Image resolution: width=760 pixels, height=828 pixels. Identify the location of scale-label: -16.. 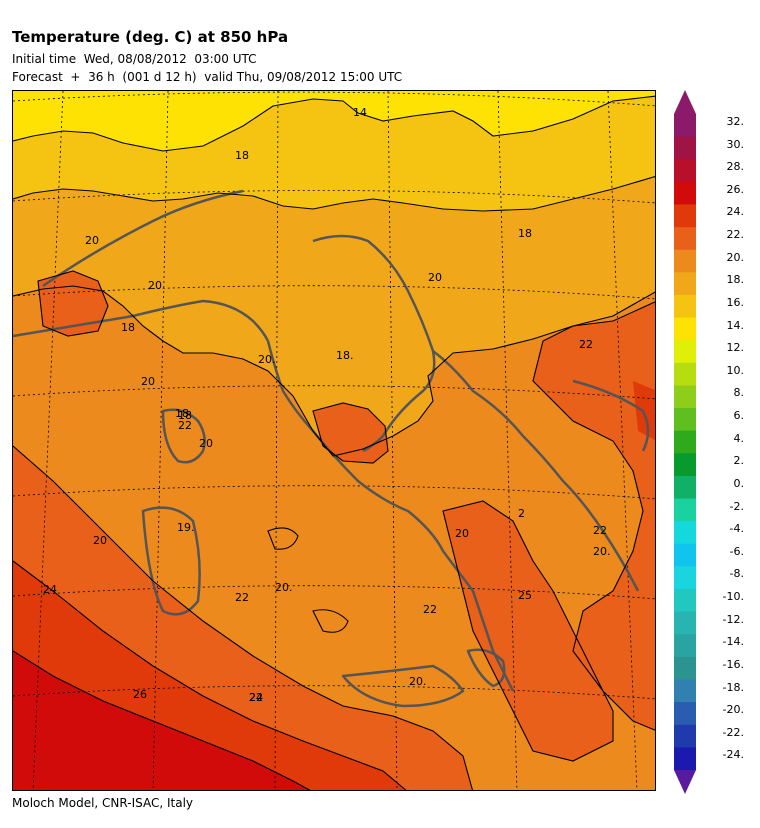
(733, 664).